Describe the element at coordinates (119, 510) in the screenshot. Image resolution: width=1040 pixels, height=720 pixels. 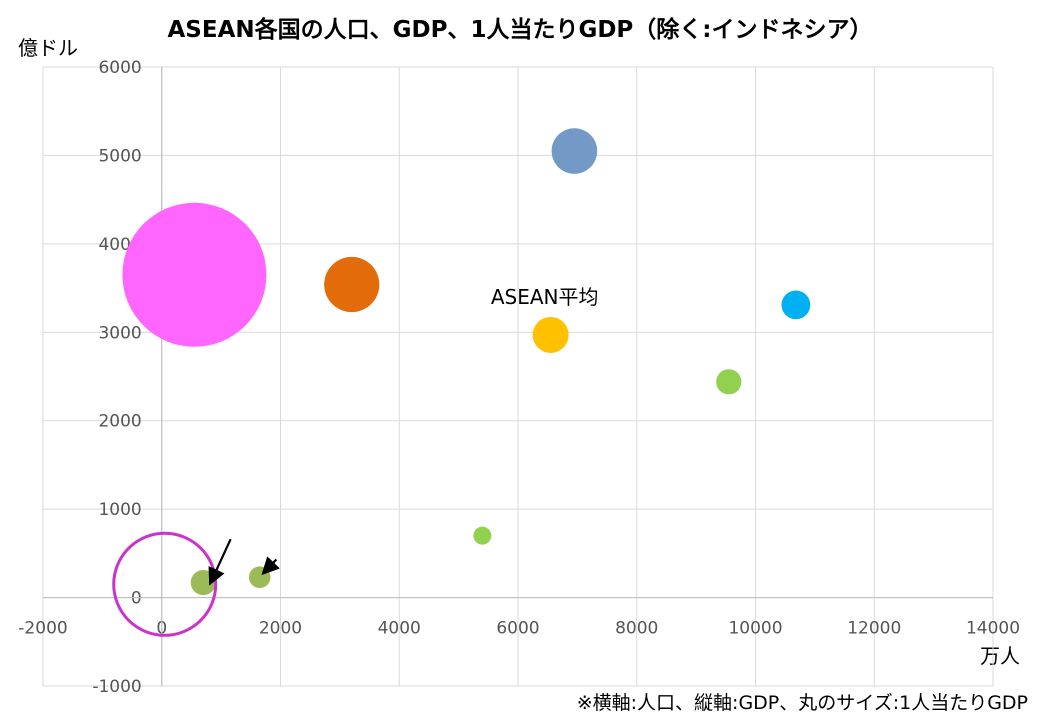
I see `y-tick-label: 1000` at that location.